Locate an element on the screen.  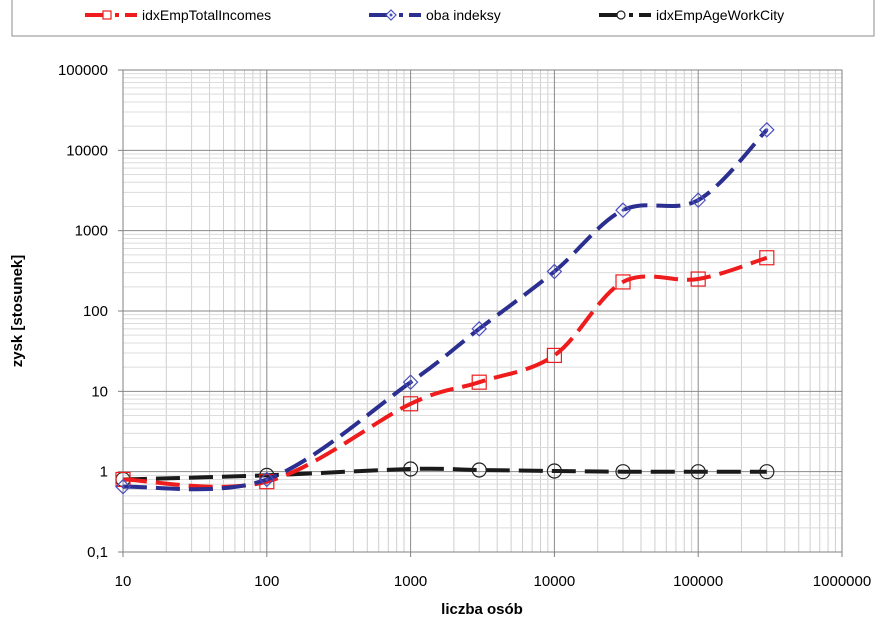
legend-entry-oba indeksy: oba indeksy is located at coordinates (435, 15).